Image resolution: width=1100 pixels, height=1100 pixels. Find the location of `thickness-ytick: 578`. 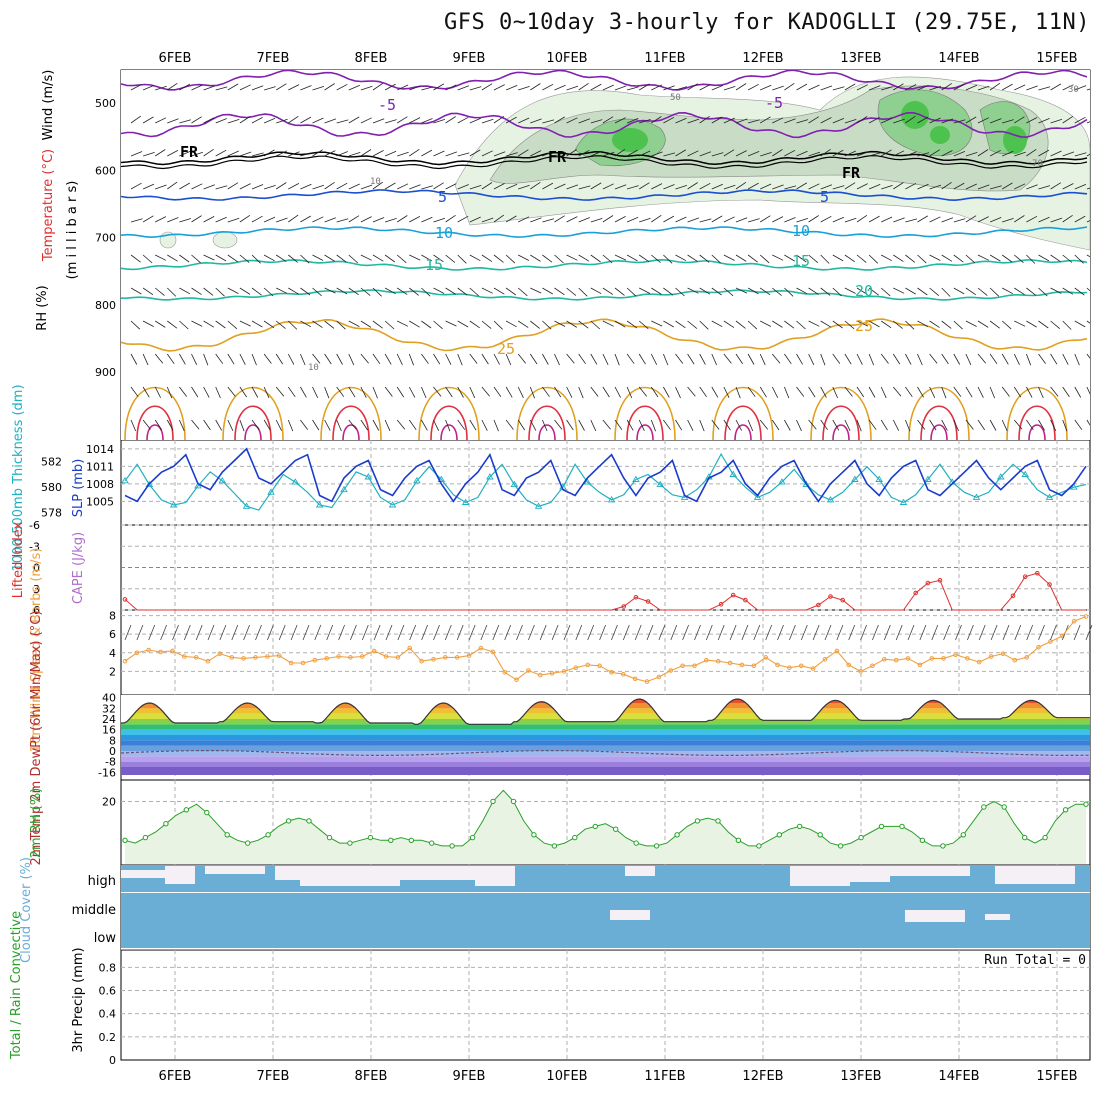

thickness-ytick: 578 is located at coordinates (51, 513).